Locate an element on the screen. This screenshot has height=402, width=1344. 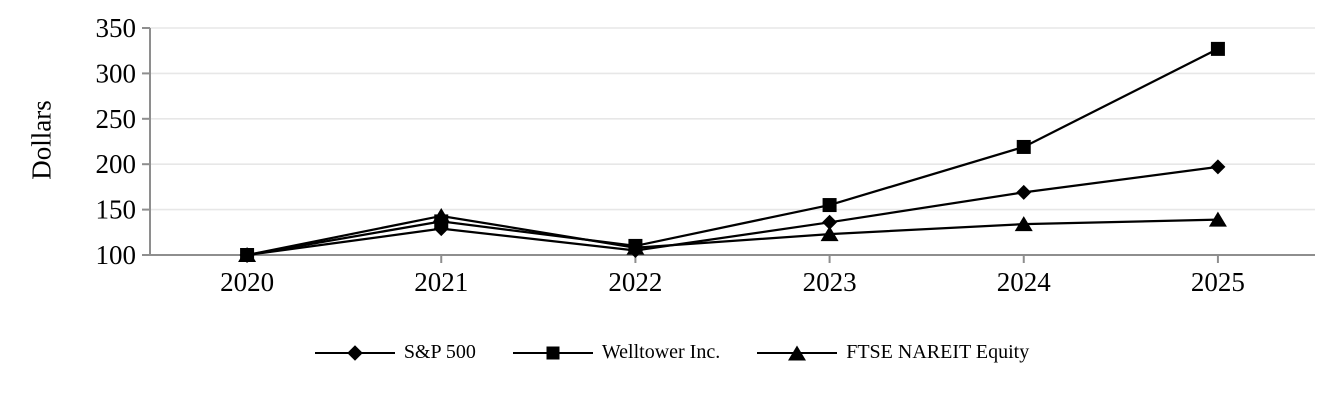
x-tick-label: 2020 is located at coordinates (247, 282).